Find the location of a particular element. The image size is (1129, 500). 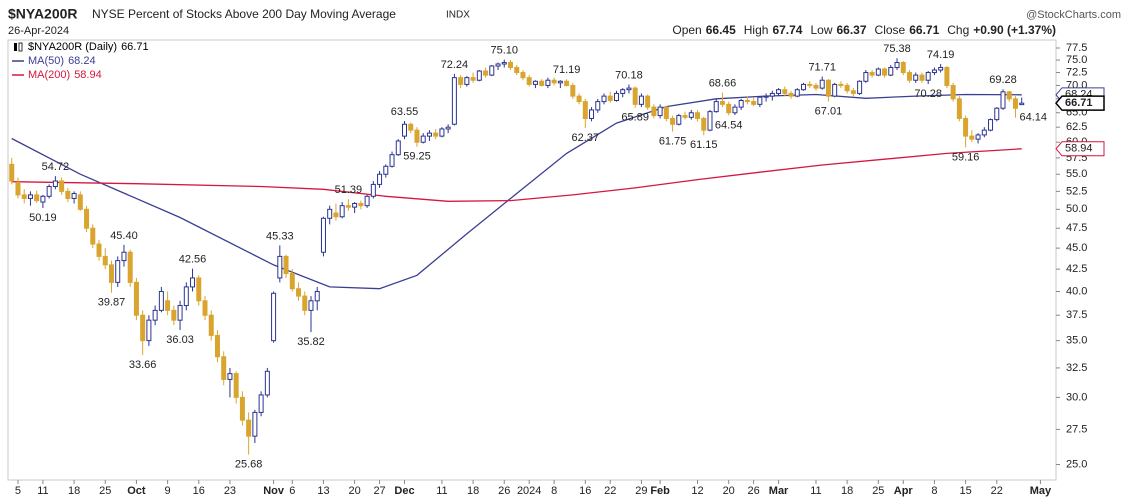

annotation: 45.40 is located at coordinates (124, 236).